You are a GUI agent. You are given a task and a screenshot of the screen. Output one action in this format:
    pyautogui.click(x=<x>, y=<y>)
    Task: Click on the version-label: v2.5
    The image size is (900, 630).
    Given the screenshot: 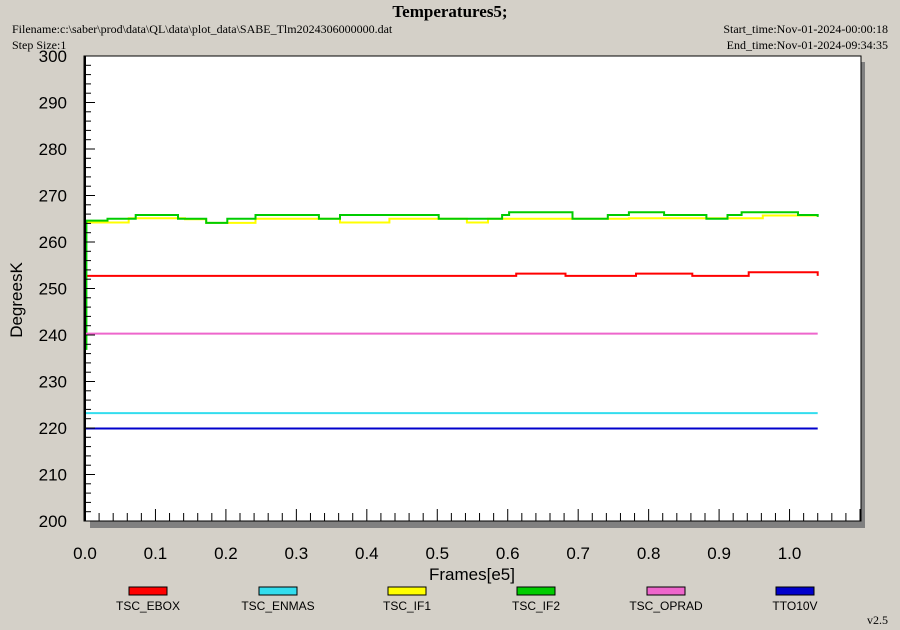 What is the action you would take?
    pyautogui.click(x=877, y=620)
    